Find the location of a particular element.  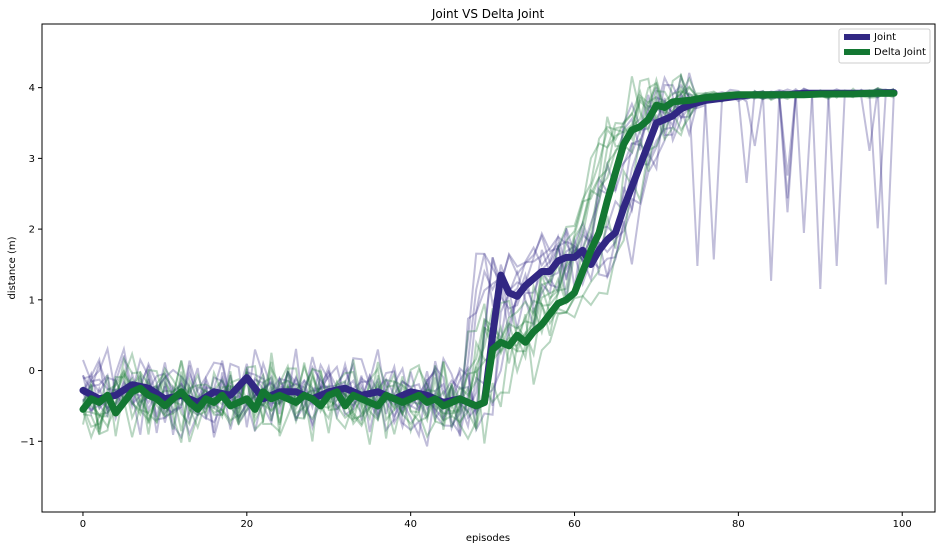

y-tick-label: 4 is located at coordinates (32, 88).